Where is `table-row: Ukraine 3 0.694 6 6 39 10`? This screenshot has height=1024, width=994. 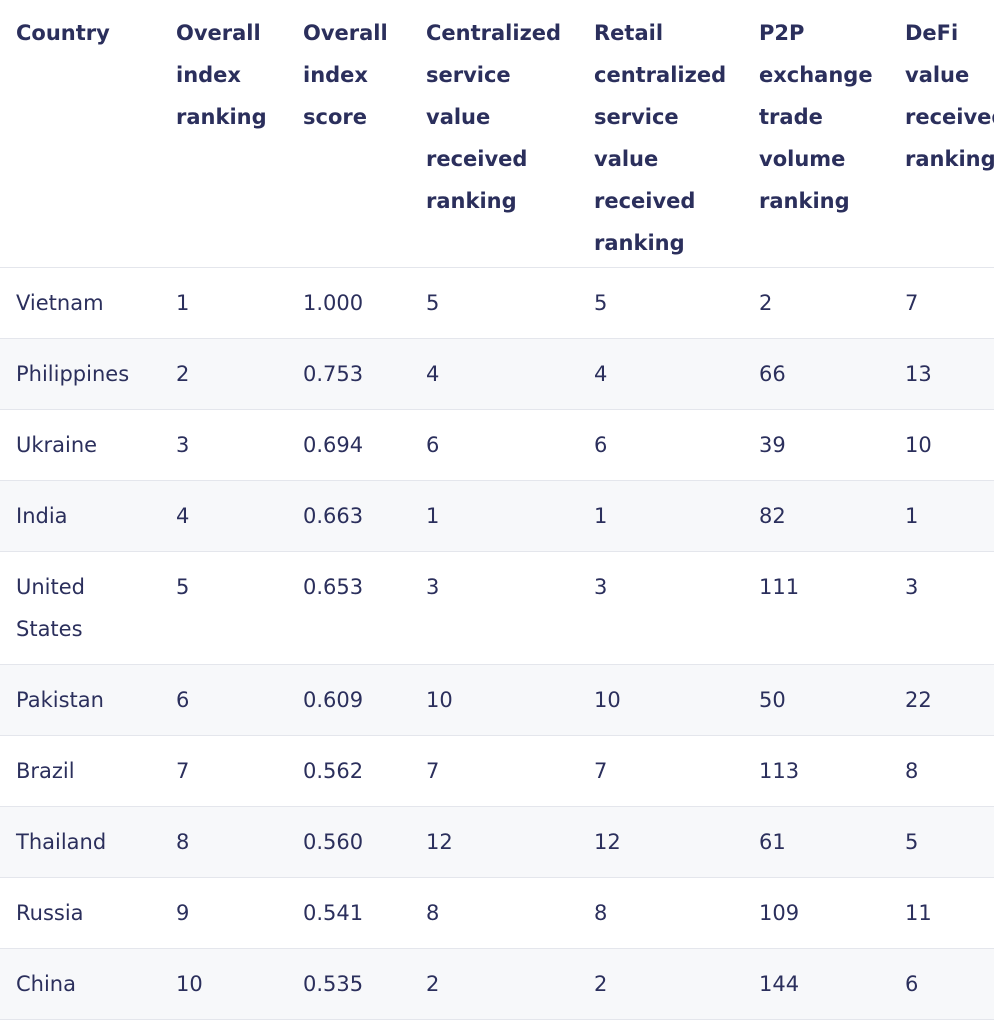 table-row: Ukraine 3 0.694 6 6 39 10 is located at coordinates (497, 444).